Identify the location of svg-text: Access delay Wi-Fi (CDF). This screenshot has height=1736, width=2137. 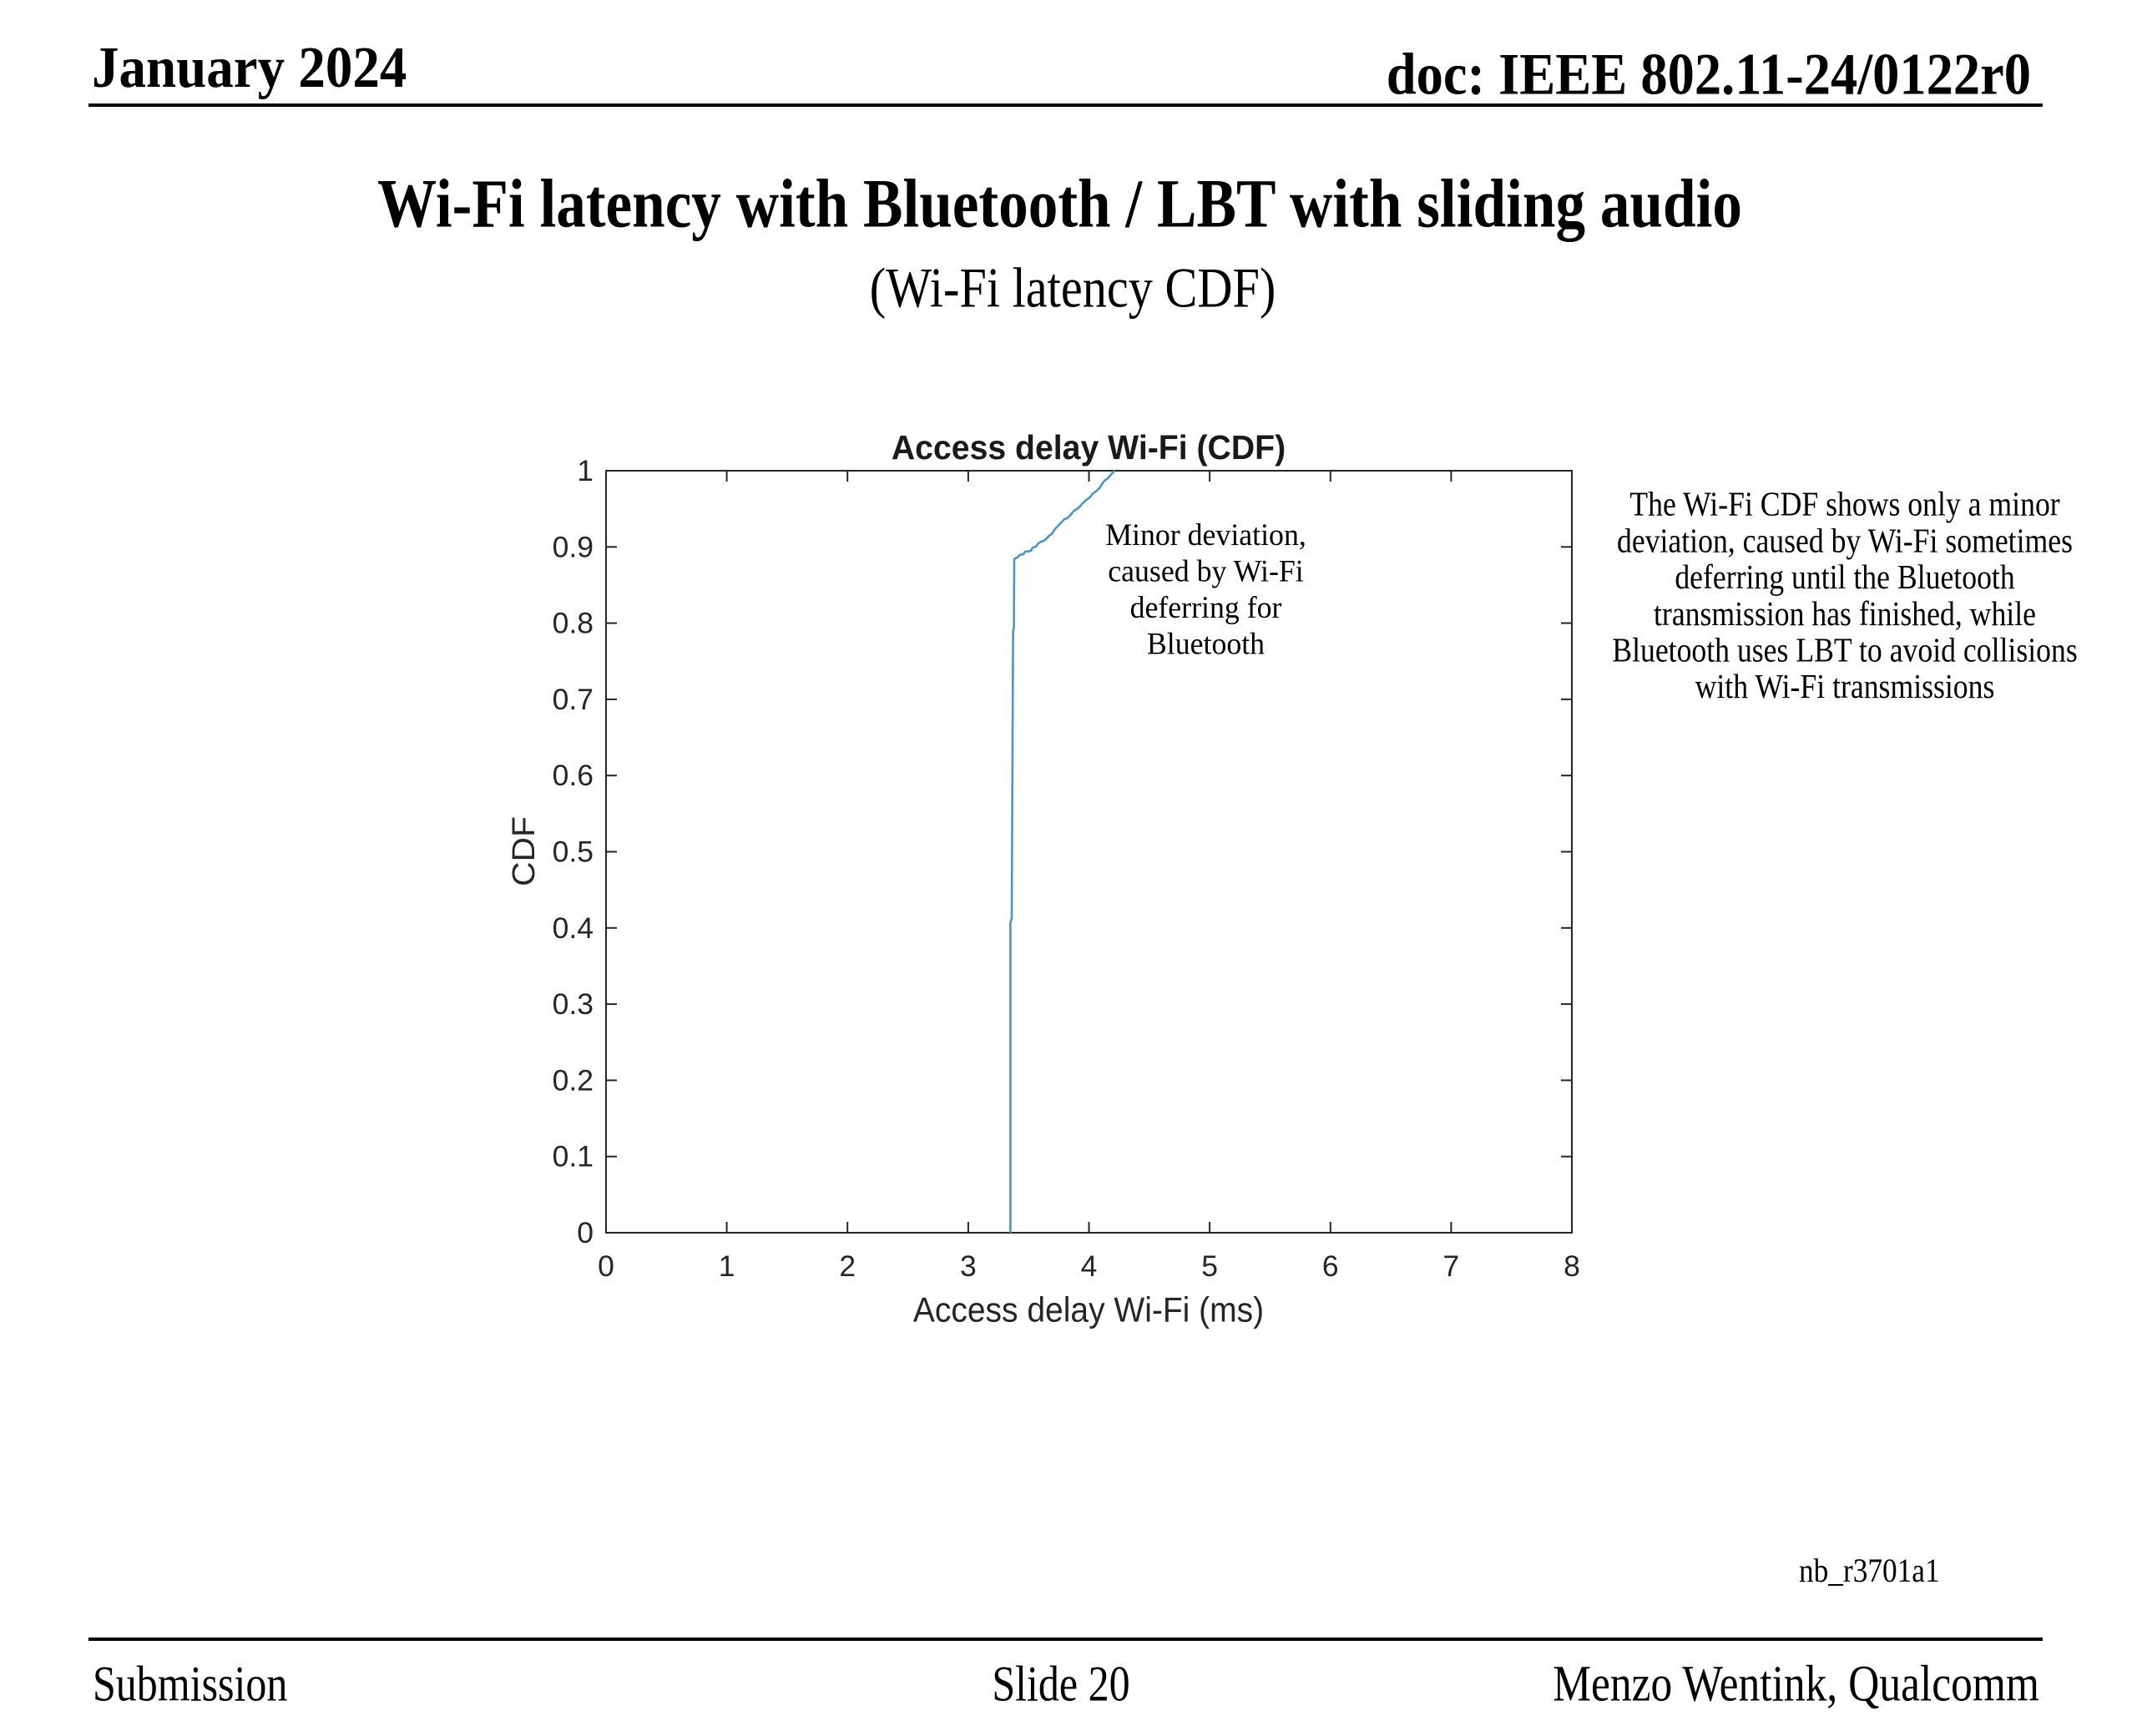
(1089, 447).